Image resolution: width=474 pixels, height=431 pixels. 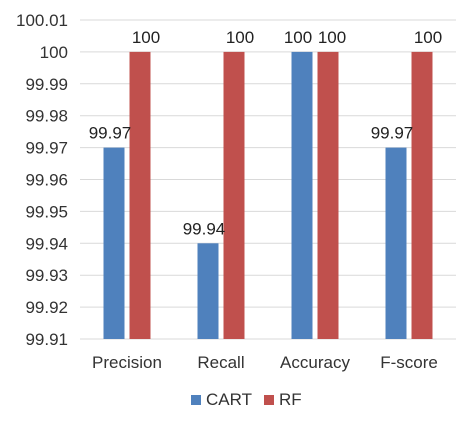 What do you see at coordinates (146, 37) in the screenshot?
I see `data-label-rf-precision: 100` at bounding box center [146, 37].